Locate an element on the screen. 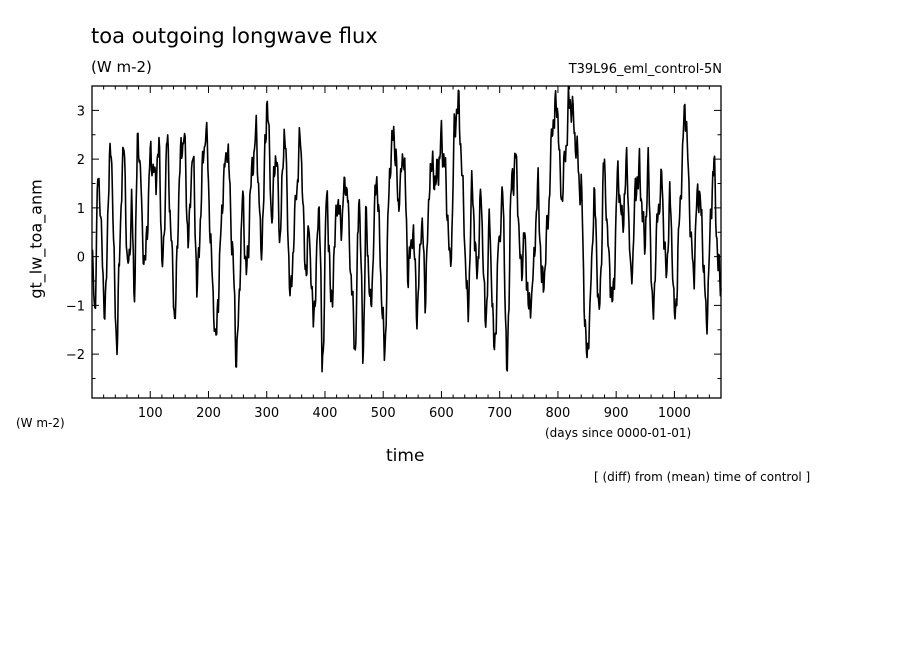 The height and width of the screenshot is (654, 904). x-tick-label: 900 is located at coordinates (616, 413).